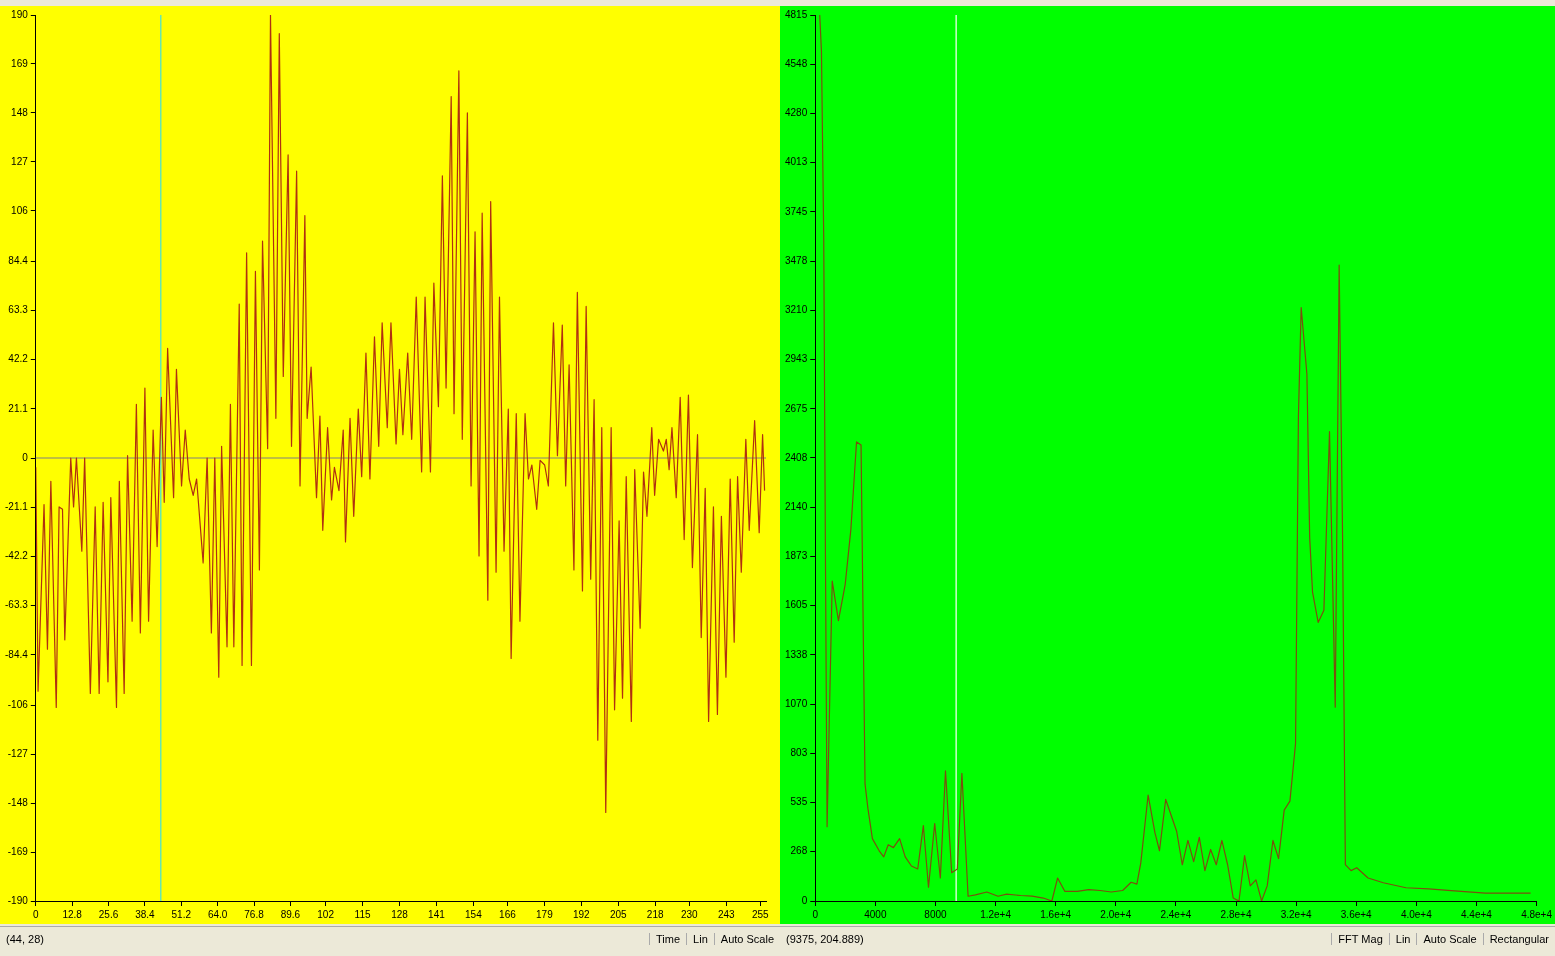 This screenshot has height=956, width=1555. What do you see at coordinates (796, 654) in the screenshot?
I see `y-tick-label: 1338` at bounding box center [796, 654].